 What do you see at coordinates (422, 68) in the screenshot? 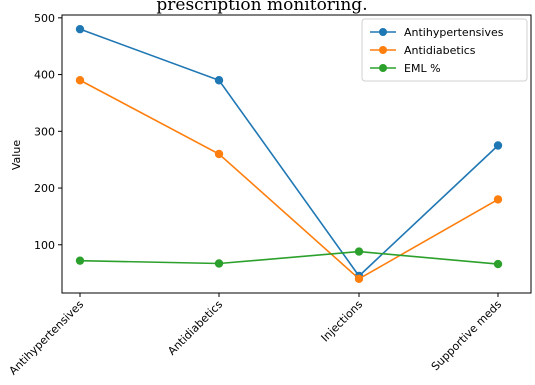
I see `legend-label: EML %` at bounding box center [422, 68].